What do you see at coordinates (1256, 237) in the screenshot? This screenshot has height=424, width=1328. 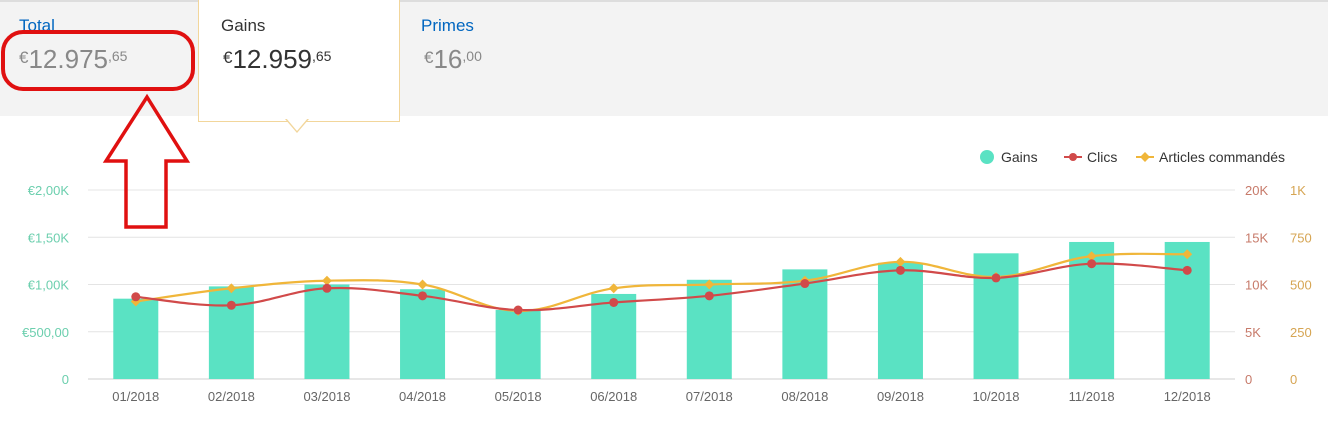 I see `y-right-clics-tick-label: 15K` at bounding box center [1256, 237].